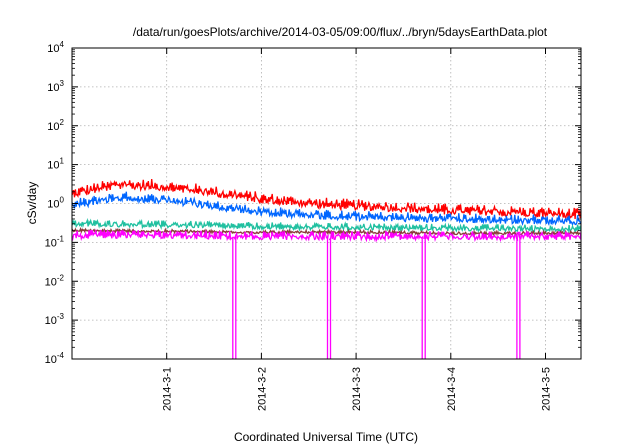  I want to click on y-tick-label: 10⁻³, so click(55, 319).